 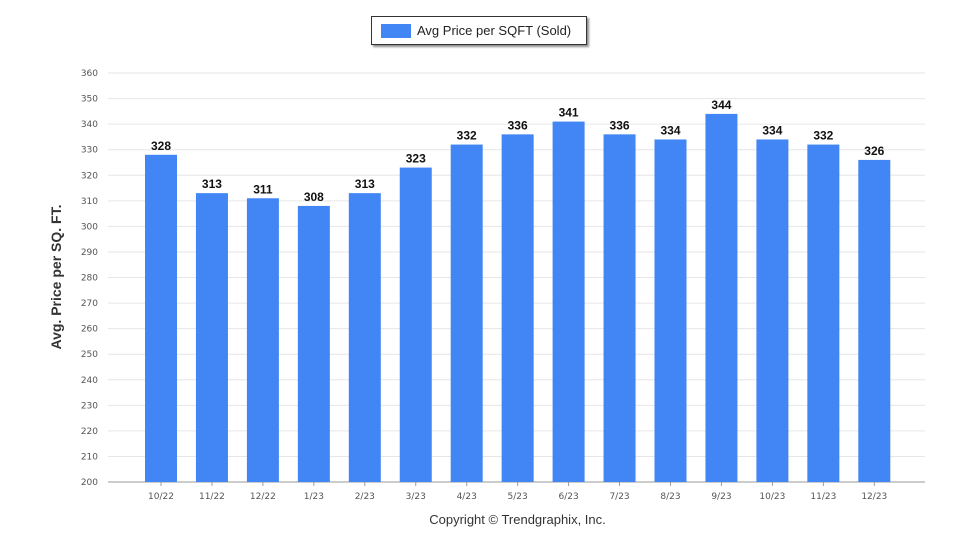 What do you see at coordinates (89, 227) in the screenshot?
I see `y-tick-label: 300` at bounding box center [89, 227].